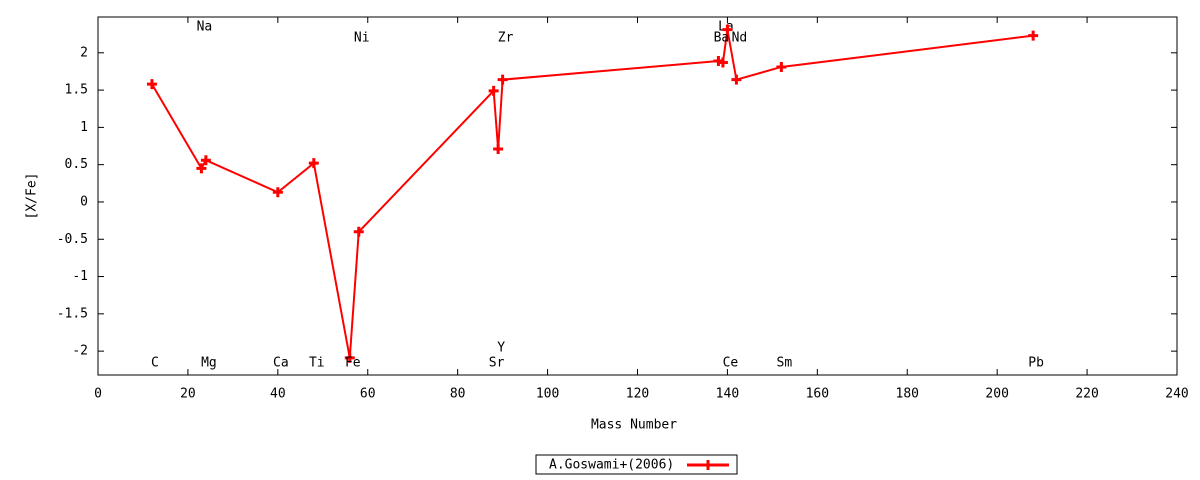 The image size is (1200, 480). Describe the element at coordinates (731, 363) in the screenshot. I see `element-label: Ce` at that location.